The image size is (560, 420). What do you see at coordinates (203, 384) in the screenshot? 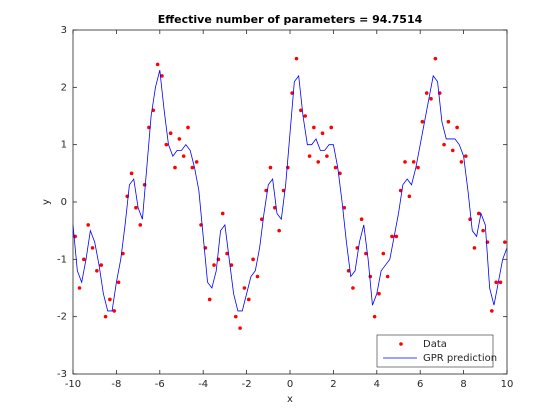
I see `x-tick-label: -4` at bounding box center [203, 384].